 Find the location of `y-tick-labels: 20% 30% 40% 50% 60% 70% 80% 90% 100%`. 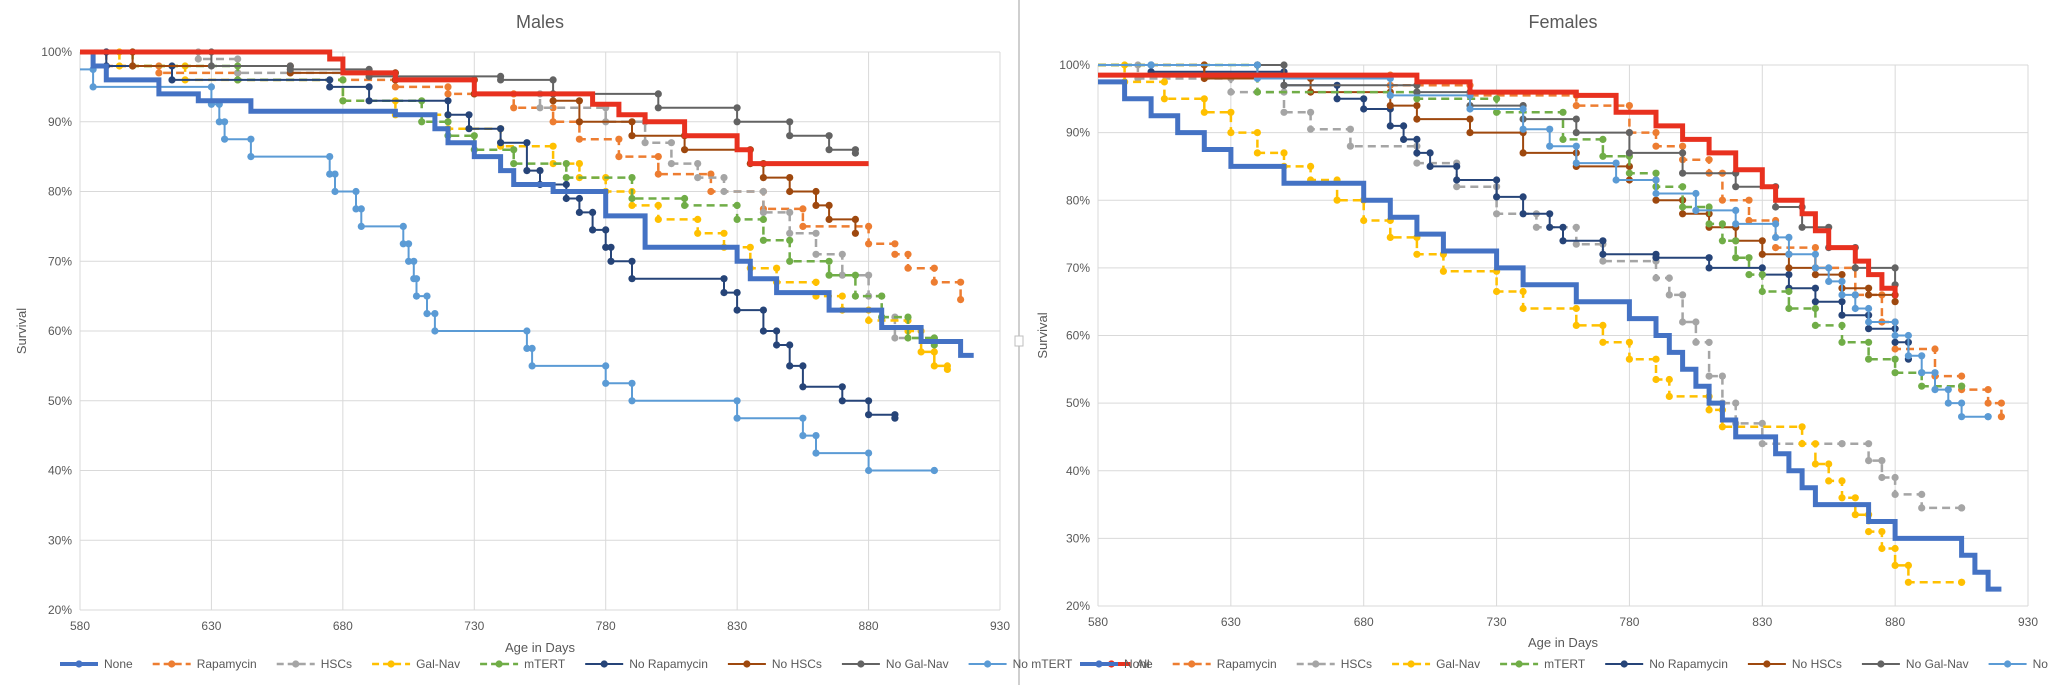

y-tick-labels: 20% 30% 40% 50% 60% 70% 80% 90% 100% is located at coordinates (1074, 335).